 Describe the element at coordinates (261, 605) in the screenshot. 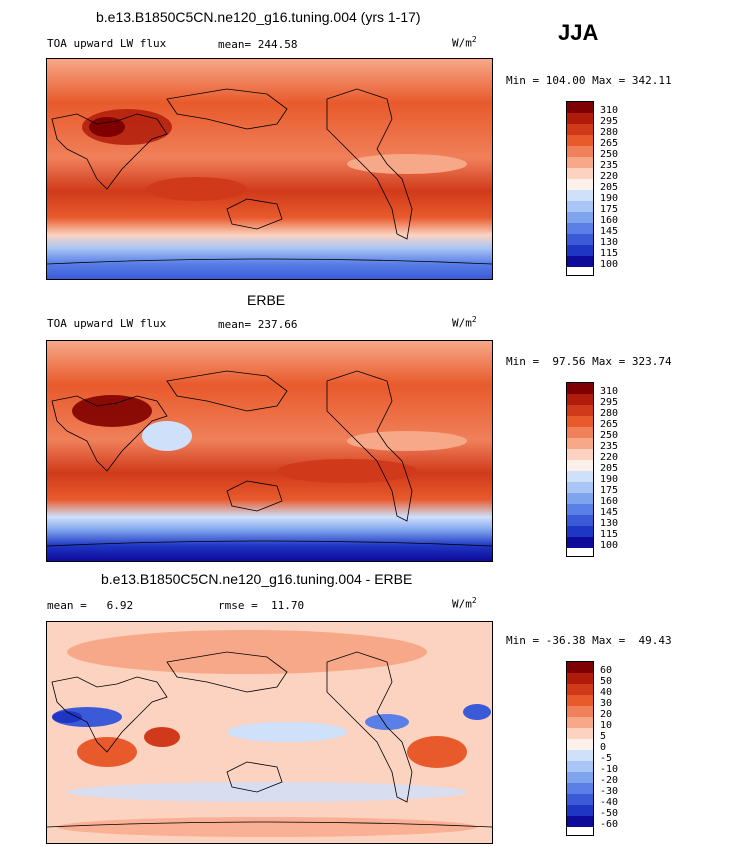

I see `panel3-rmse: rmse = 11.70` at that location.